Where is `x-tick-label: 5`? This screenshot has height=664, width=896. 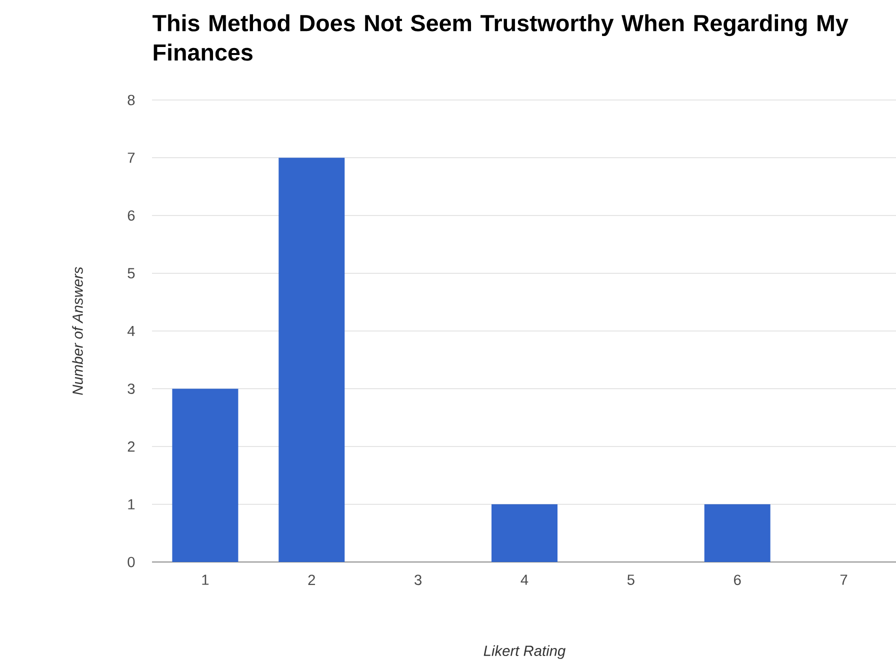 x-tick-label: 5 is located at coordinates (630, 579).